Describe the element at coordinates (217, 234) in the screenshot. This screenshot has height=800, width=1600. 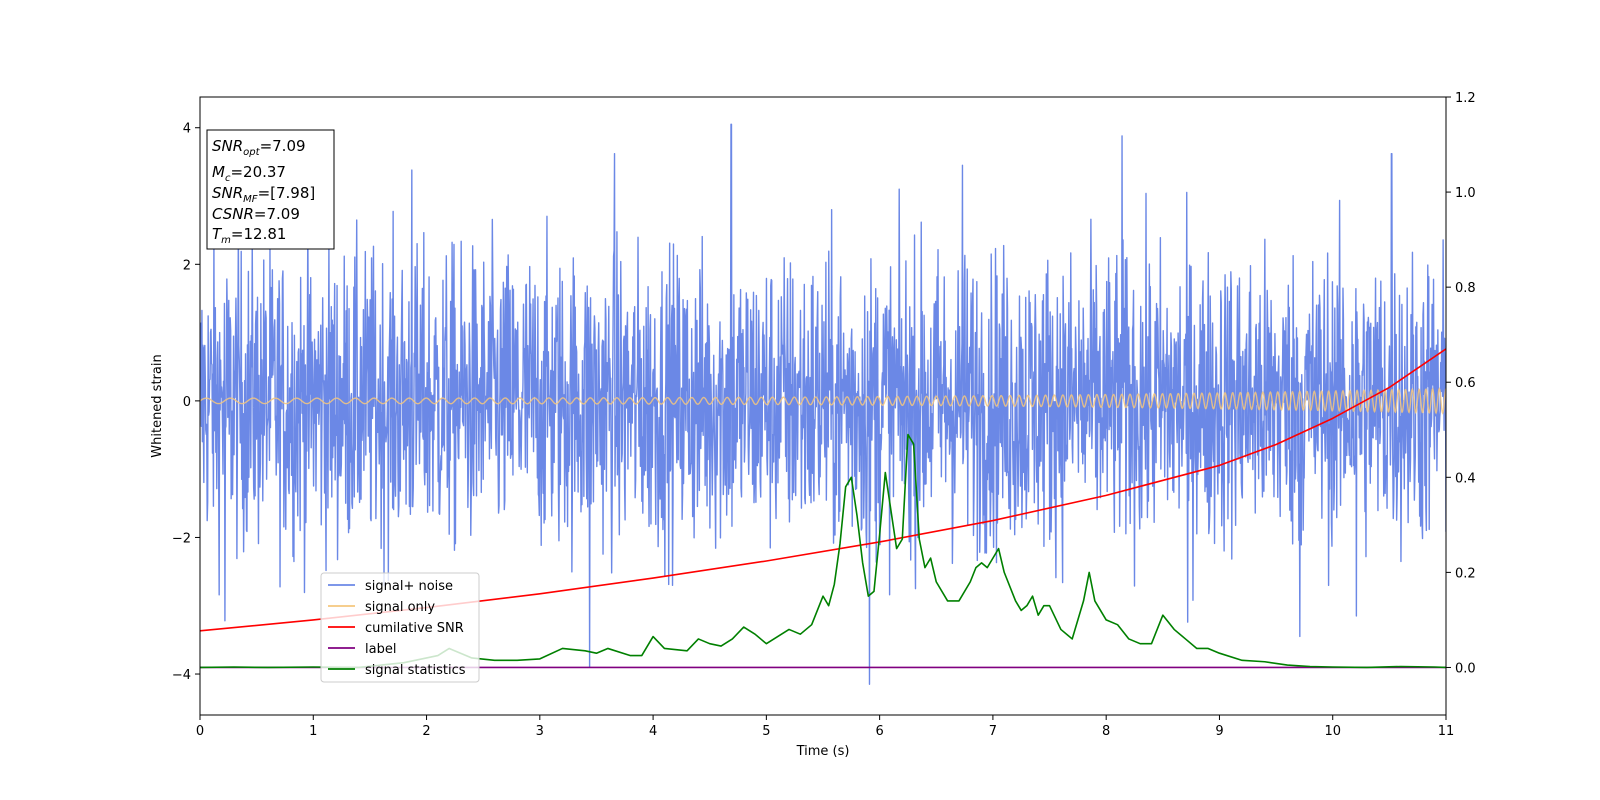
I see `annotation-symbol: T` at that location.